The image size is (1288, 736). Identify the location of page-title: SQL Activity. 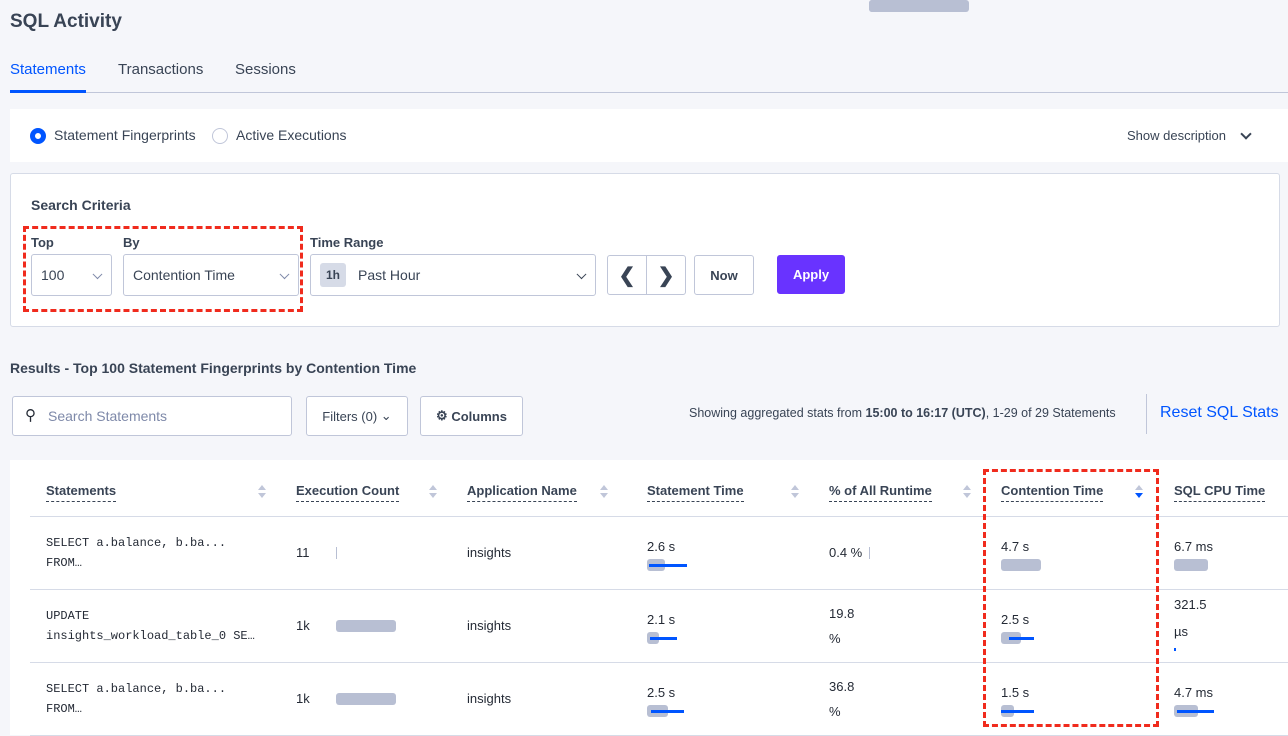
(66, 21).